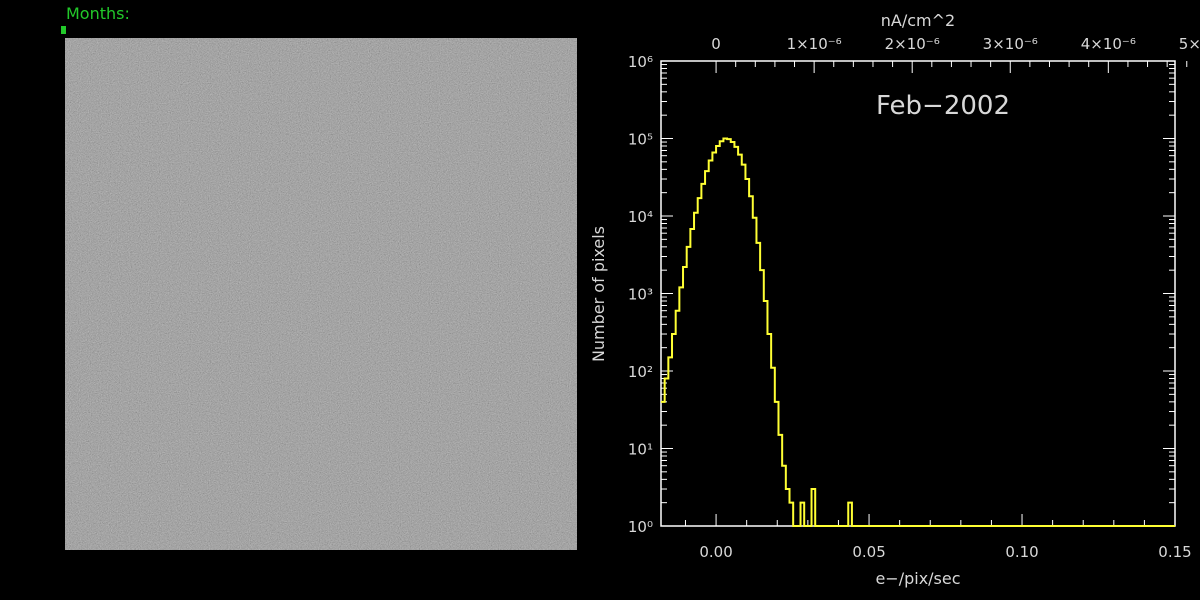 This screenshot has height=600, width=1200. Describe the element at coordinates (1010, 44) in the screenshot. I see `x2-tick-label: 3×10⁻⁶` at that location.